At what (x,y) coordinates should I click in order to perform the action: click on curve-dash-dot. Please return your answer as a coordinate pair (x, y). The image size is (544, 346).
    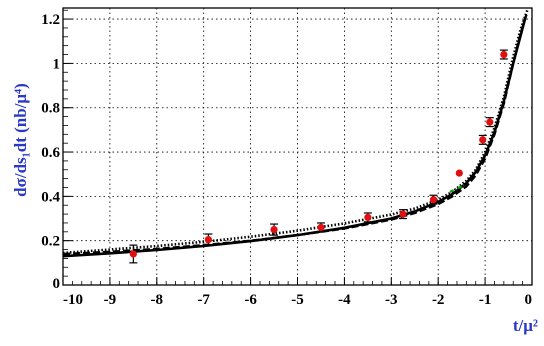
    Looking at the image, I should click on (457, 188).